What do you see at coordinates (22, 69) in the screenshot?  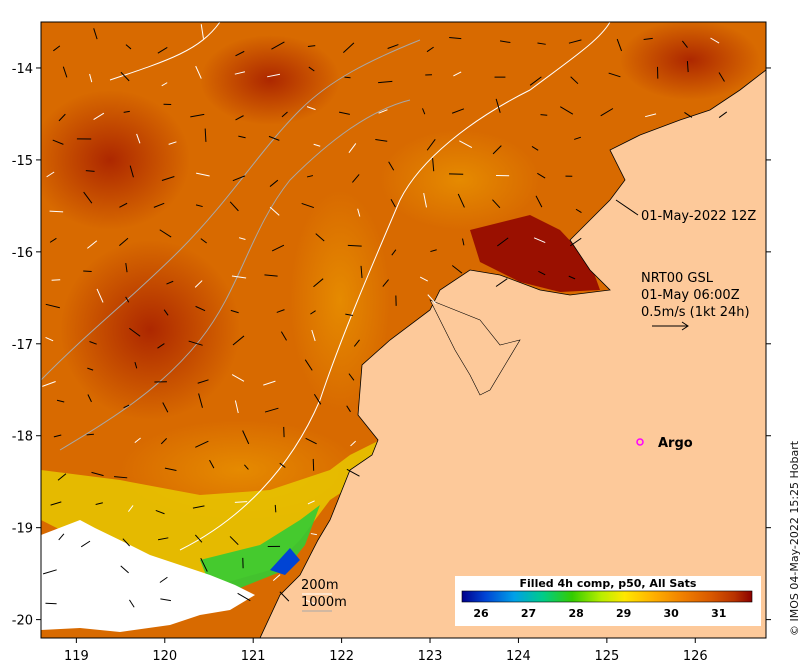 I see `y-tick-label: -14` at bounding box center [22, 69].